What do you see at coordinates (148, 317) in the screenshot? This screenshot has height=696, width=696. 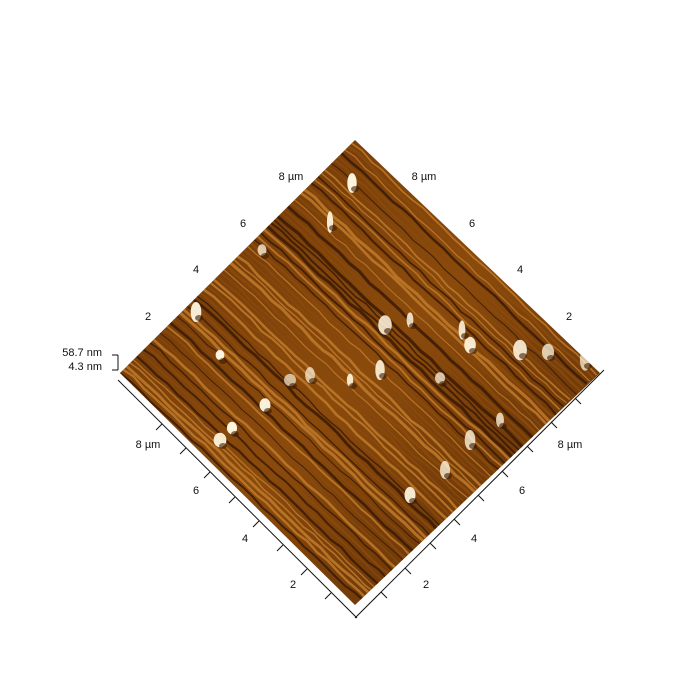 I see `back-left-tick-1: 2` at bounding box center [148, 317].